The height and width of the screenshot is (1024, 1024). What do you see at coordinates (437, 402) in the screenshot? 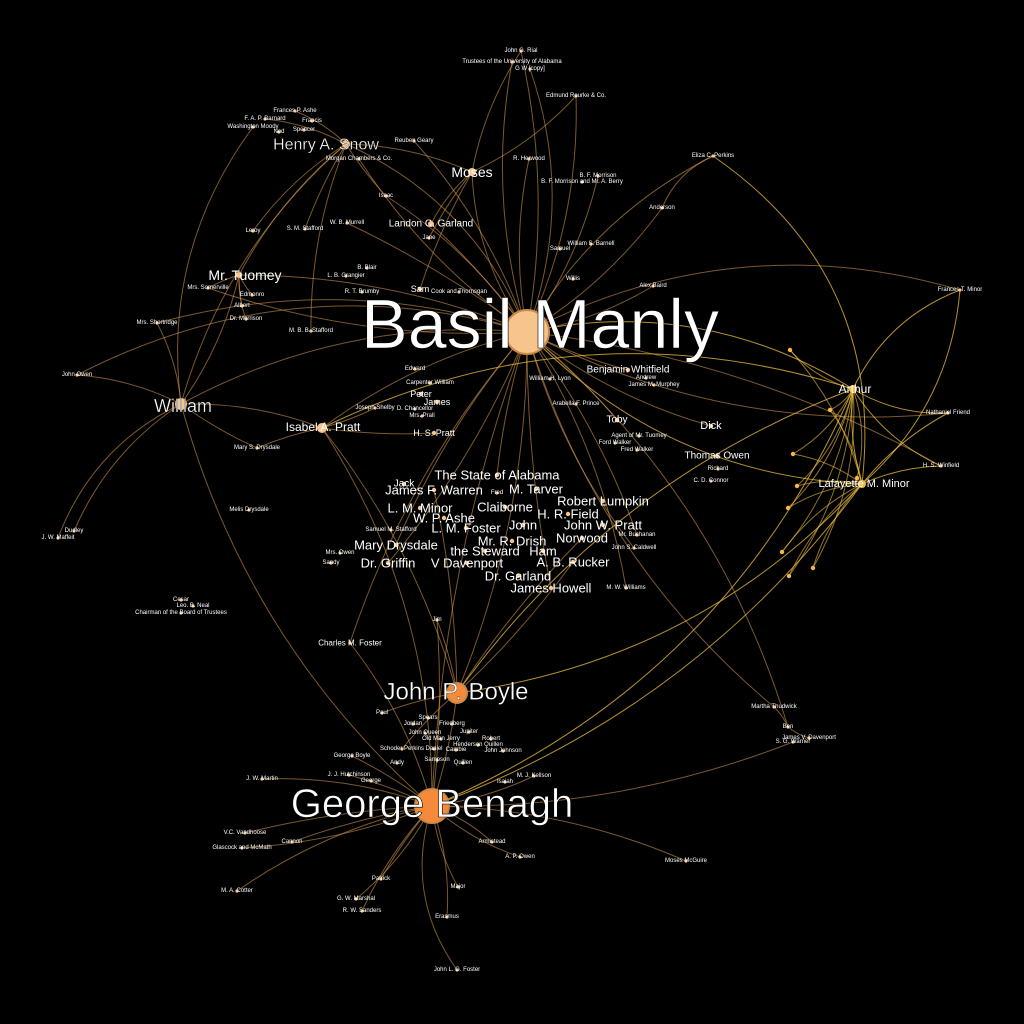
I see `node-james` at bounding box center [437, 402].